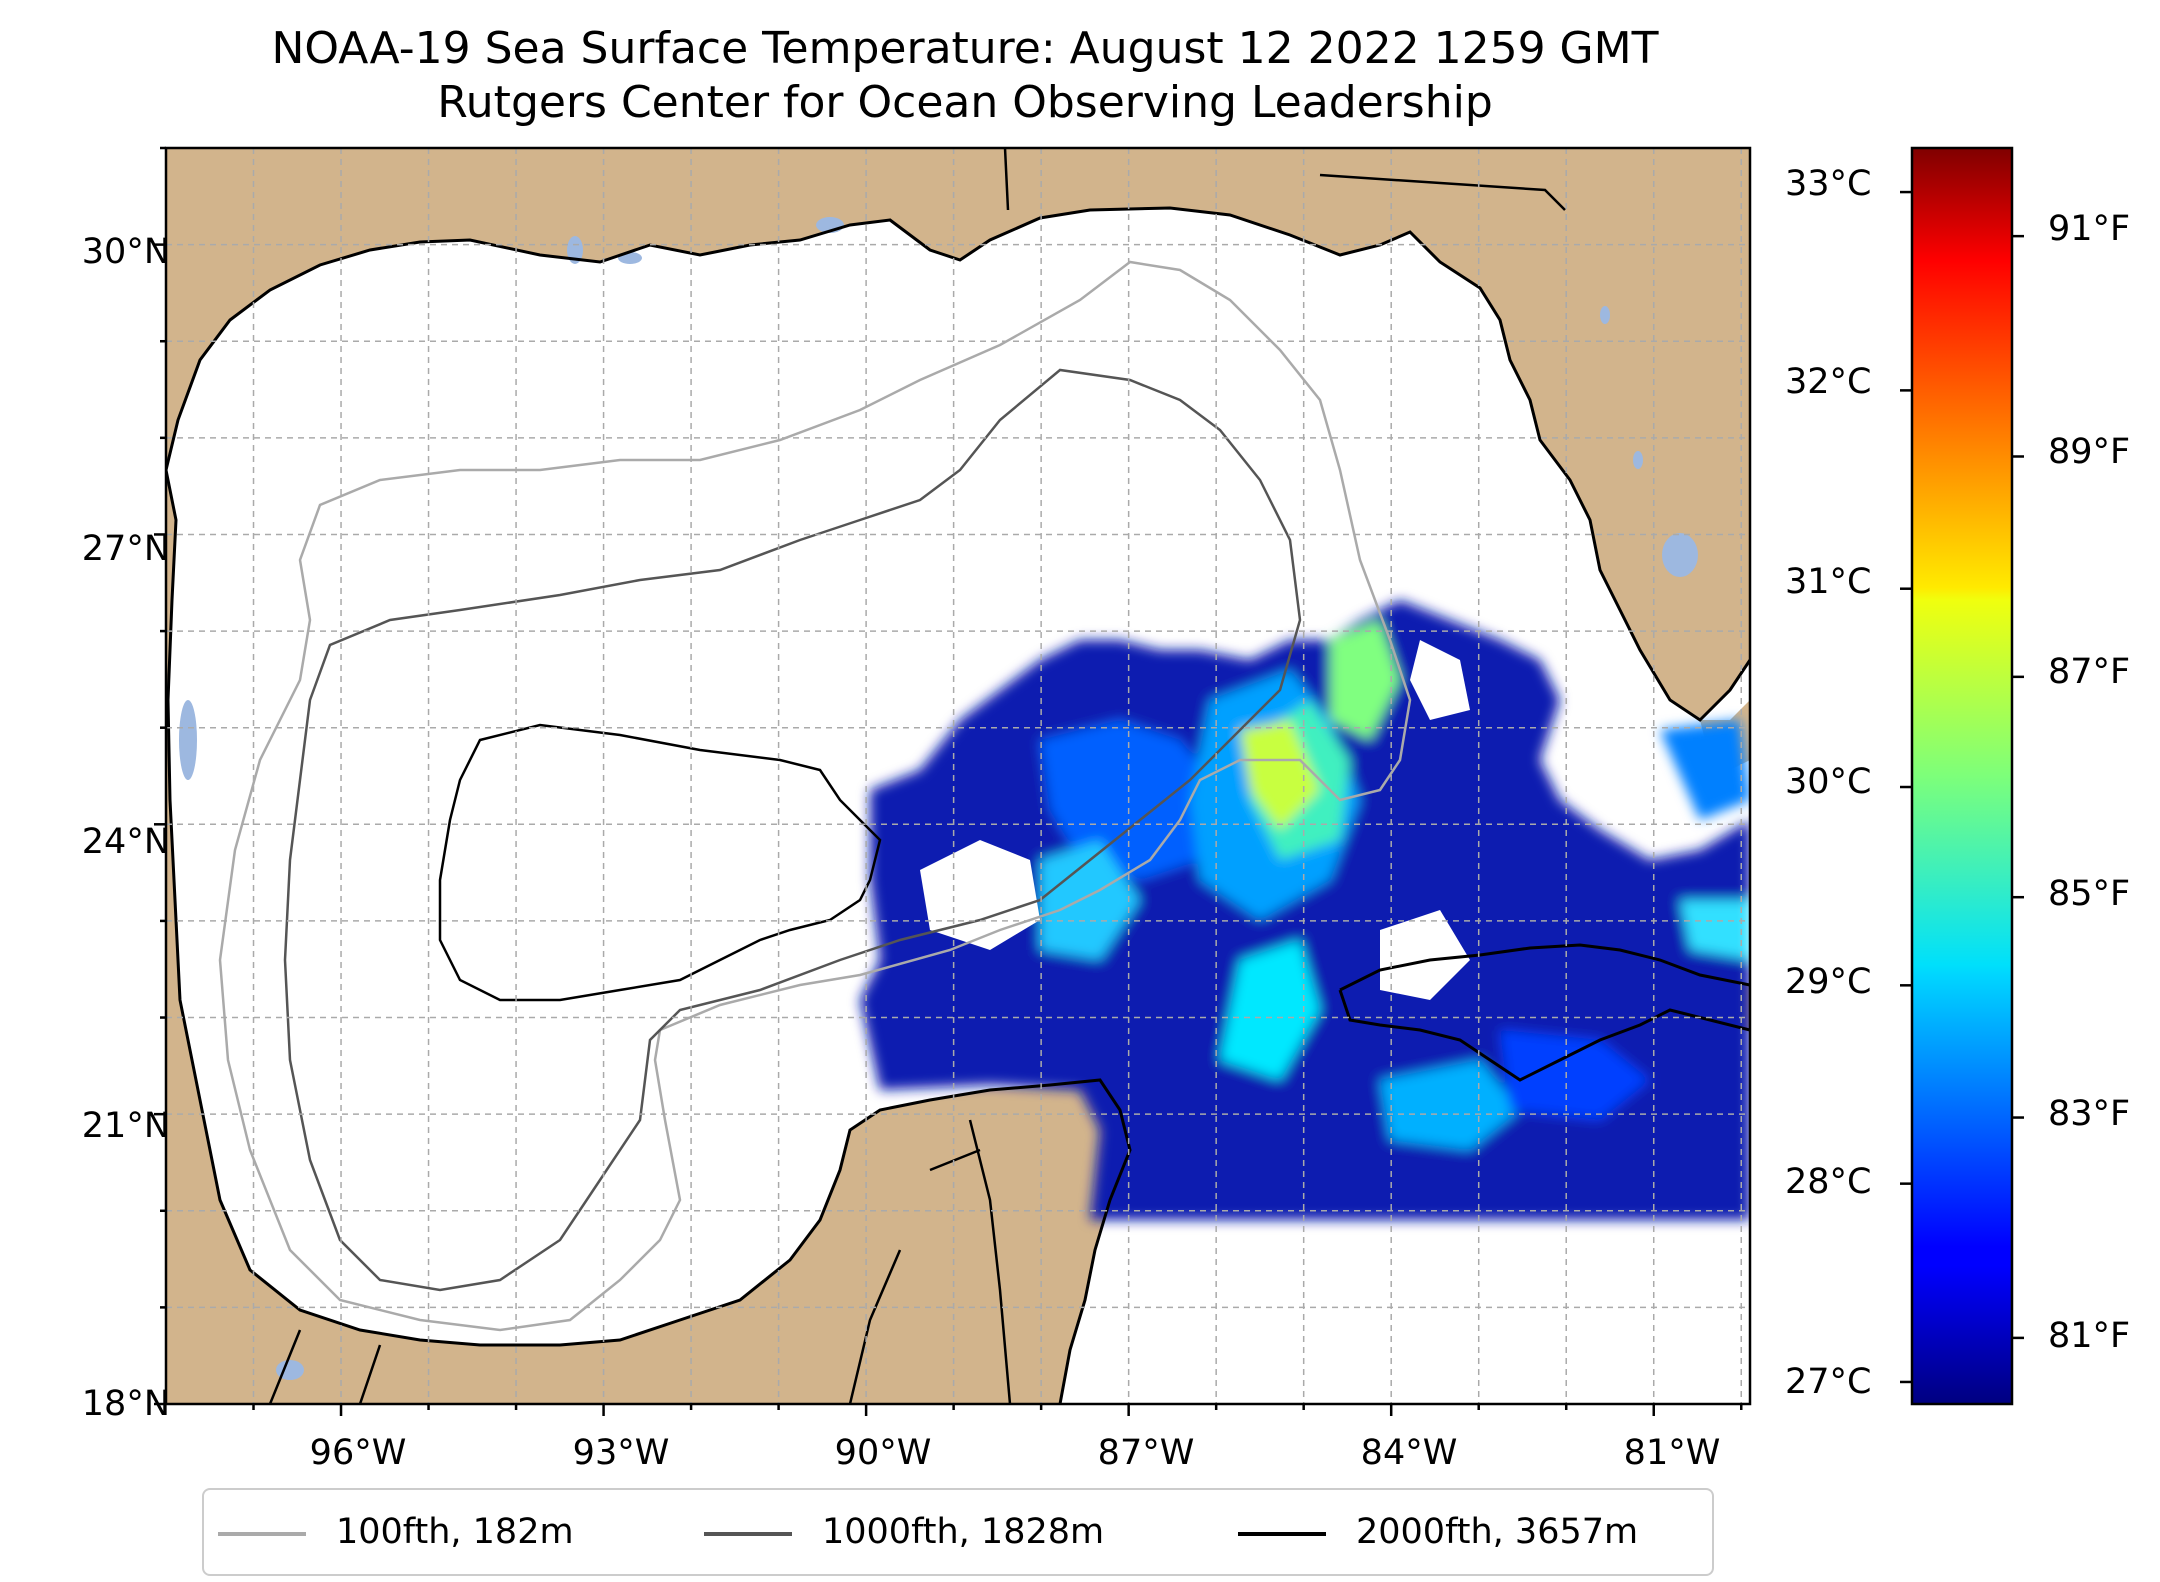 The image size is (2160, 1582). I want to click on legend-label: 100fth, 182m, so click(455, 1532).